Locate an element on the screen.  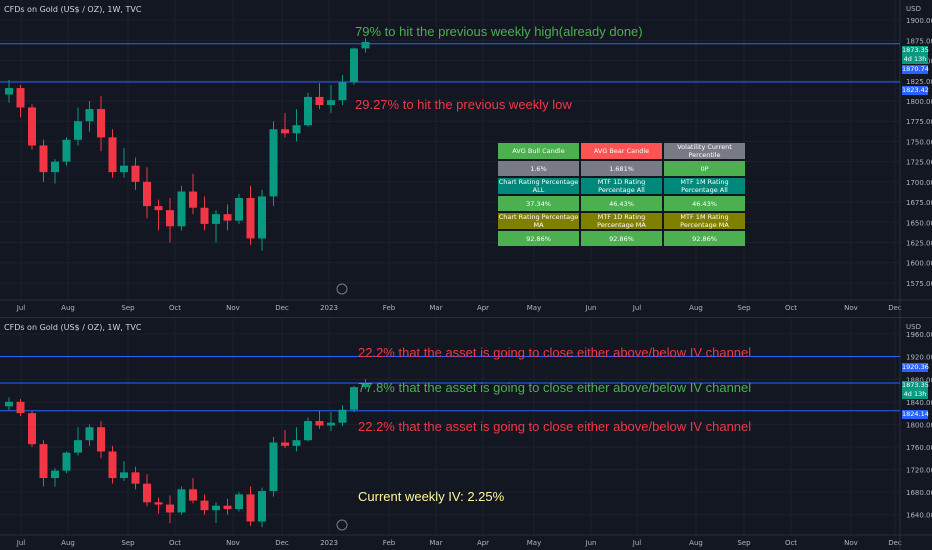
stats-cell: MTF 1M Rating Percentage MA is located at coordinates (704, 221).